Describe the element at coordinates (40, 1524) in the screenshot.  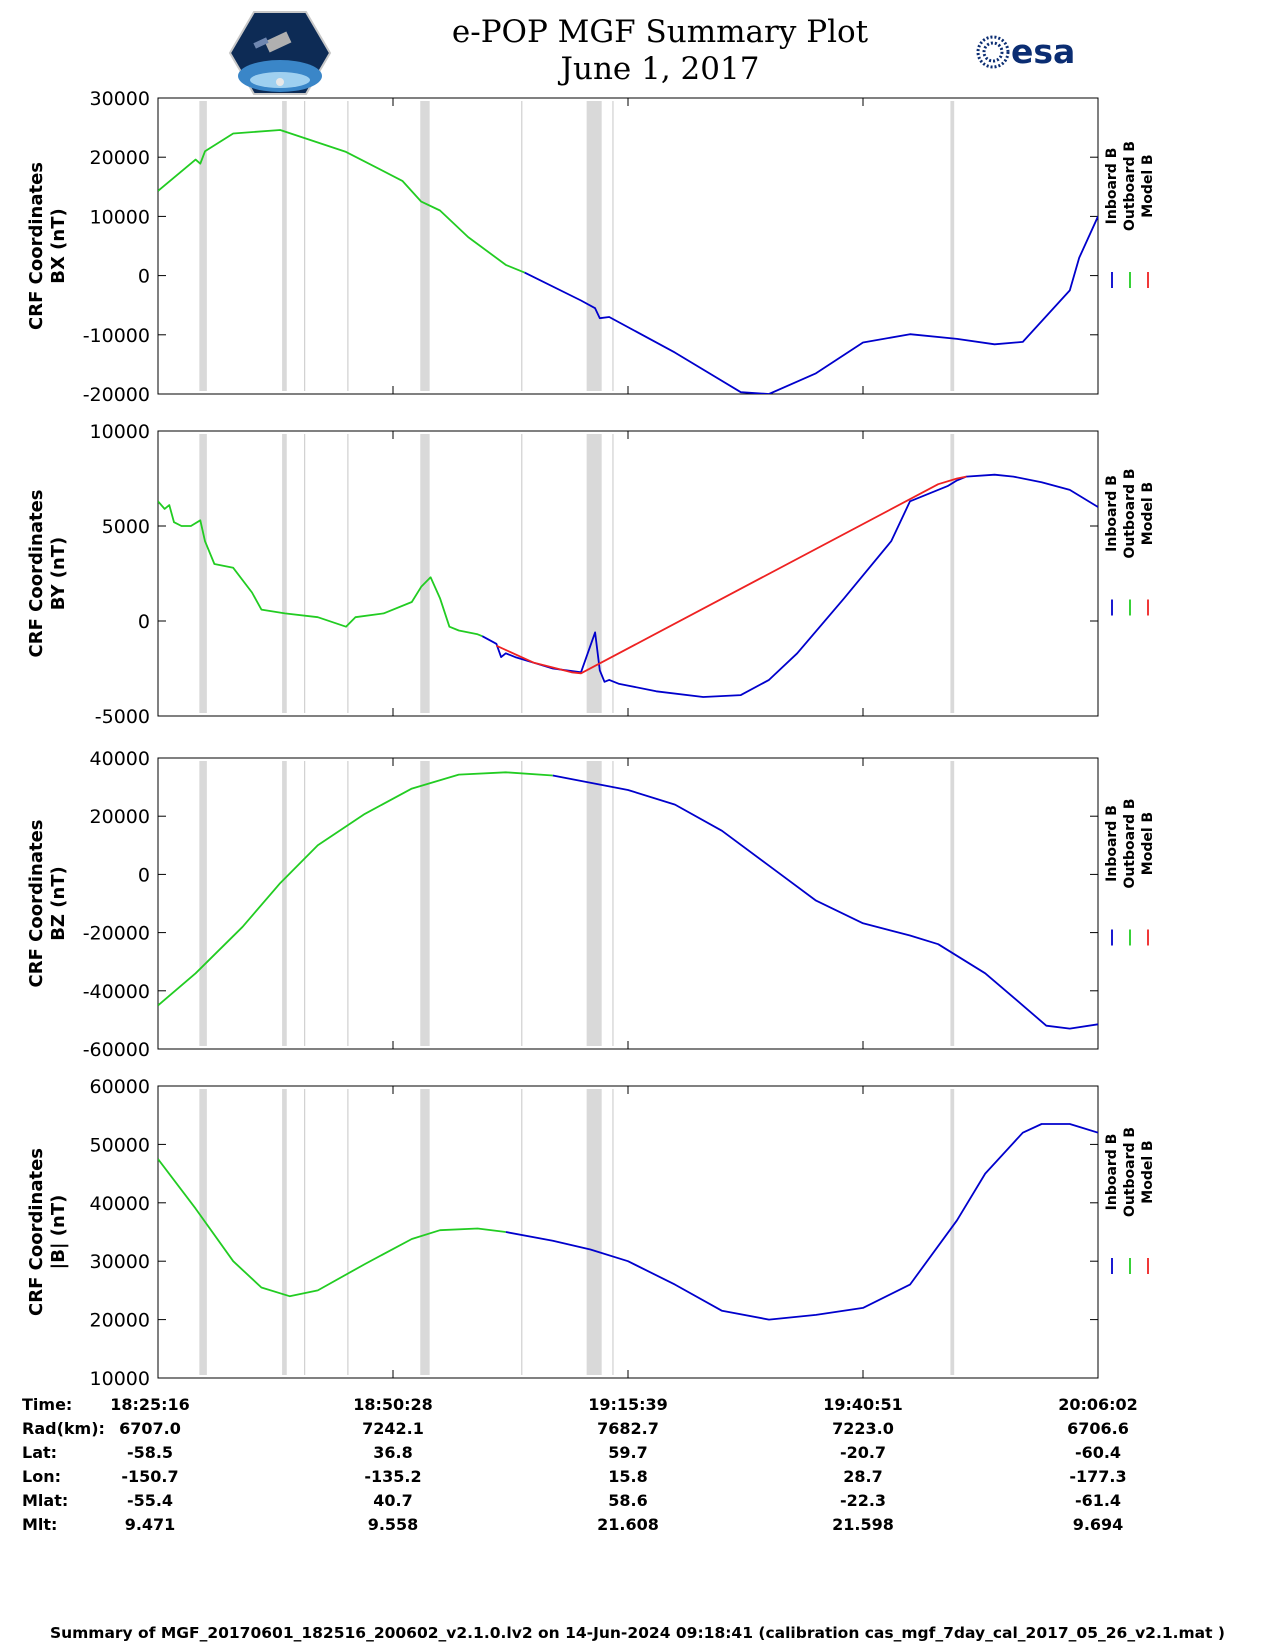
I see `ephem-label-mlt: Mlt:` at that location.